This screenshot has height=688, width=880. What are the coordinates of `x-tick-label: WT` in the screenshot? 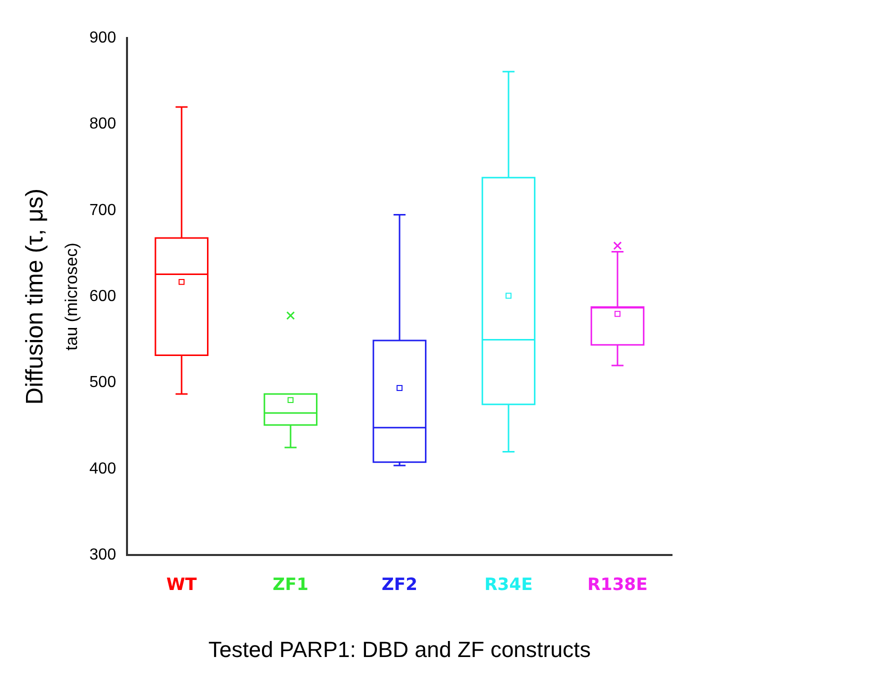 It's located at (182, 584).